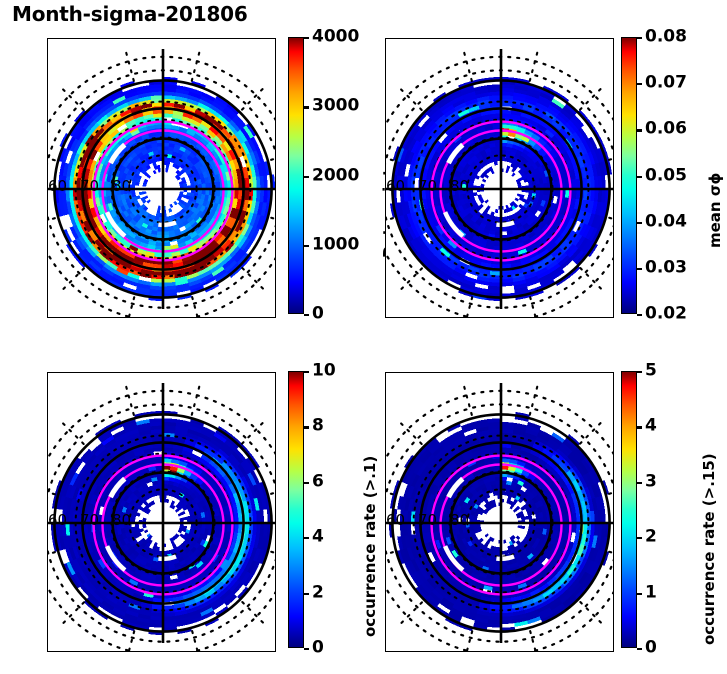 This screenshot has width=727, height=674. I want to click on cbar-label-br-3: 3, so click(651, 481).